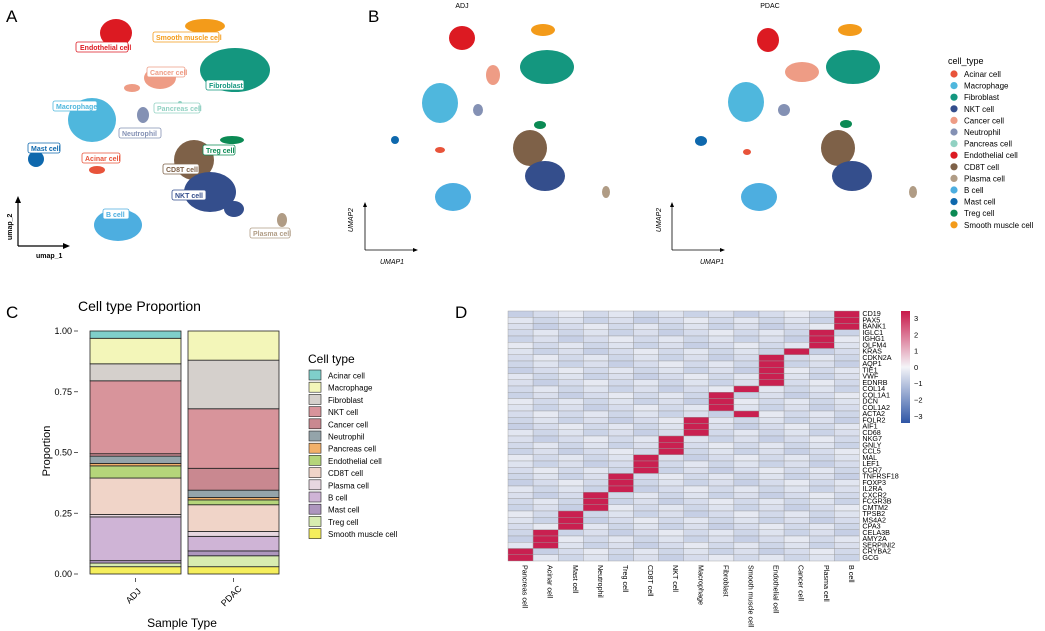 The image size is (1045, 631). I want to click on bar-legend-label: Plasma cell, so click(348, 485).